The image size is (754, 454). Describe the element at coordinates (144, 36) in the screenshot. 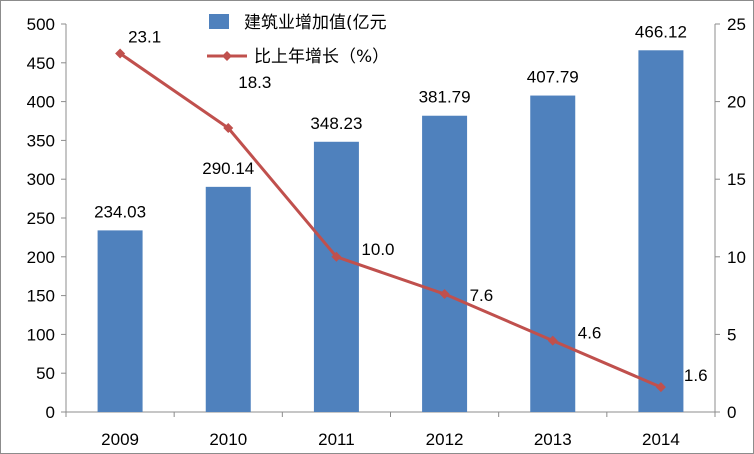

I see `line-data-label: 23.1` at that location.